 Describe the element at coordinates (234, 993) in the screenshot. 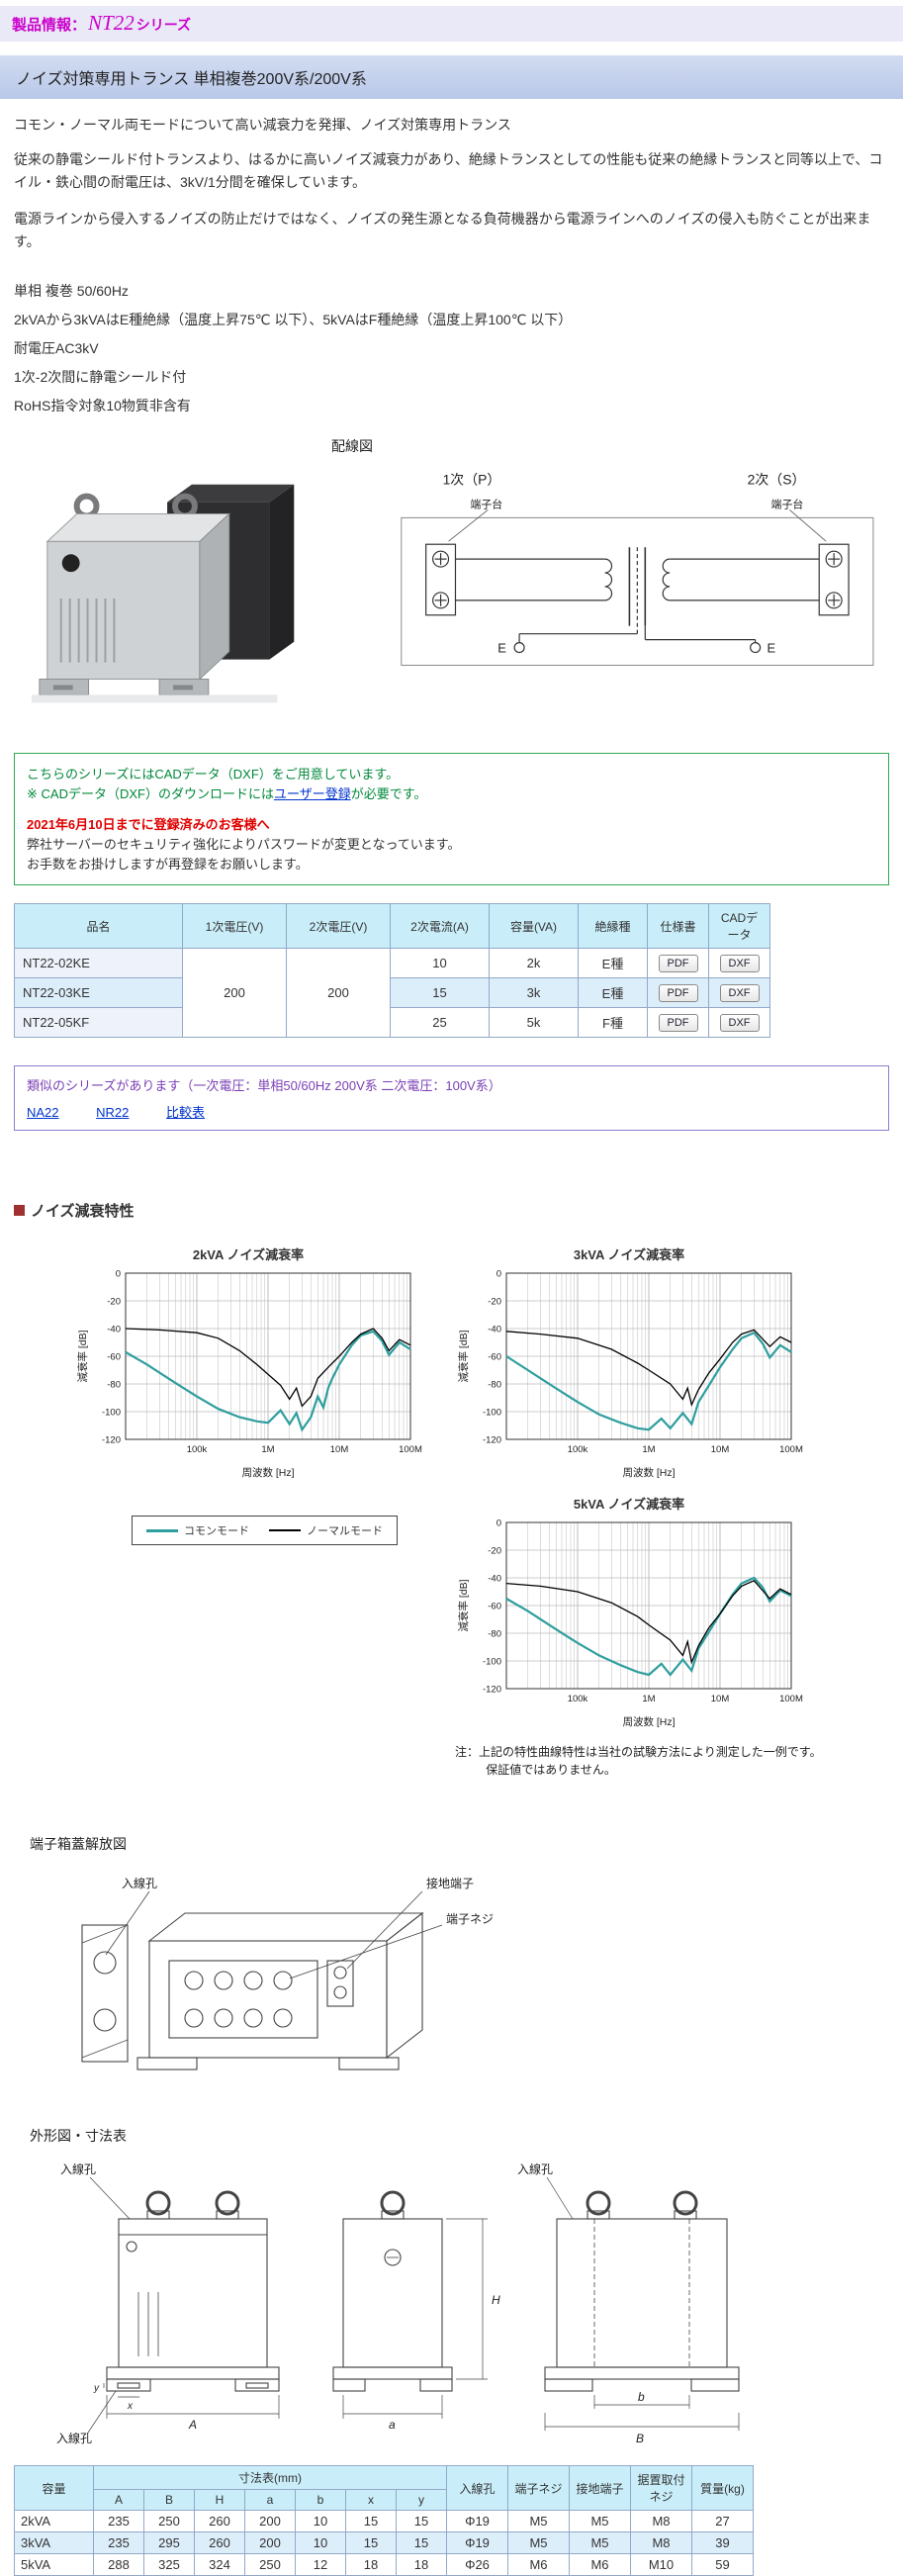

I see `primary-voltage-value: 200` at that location.